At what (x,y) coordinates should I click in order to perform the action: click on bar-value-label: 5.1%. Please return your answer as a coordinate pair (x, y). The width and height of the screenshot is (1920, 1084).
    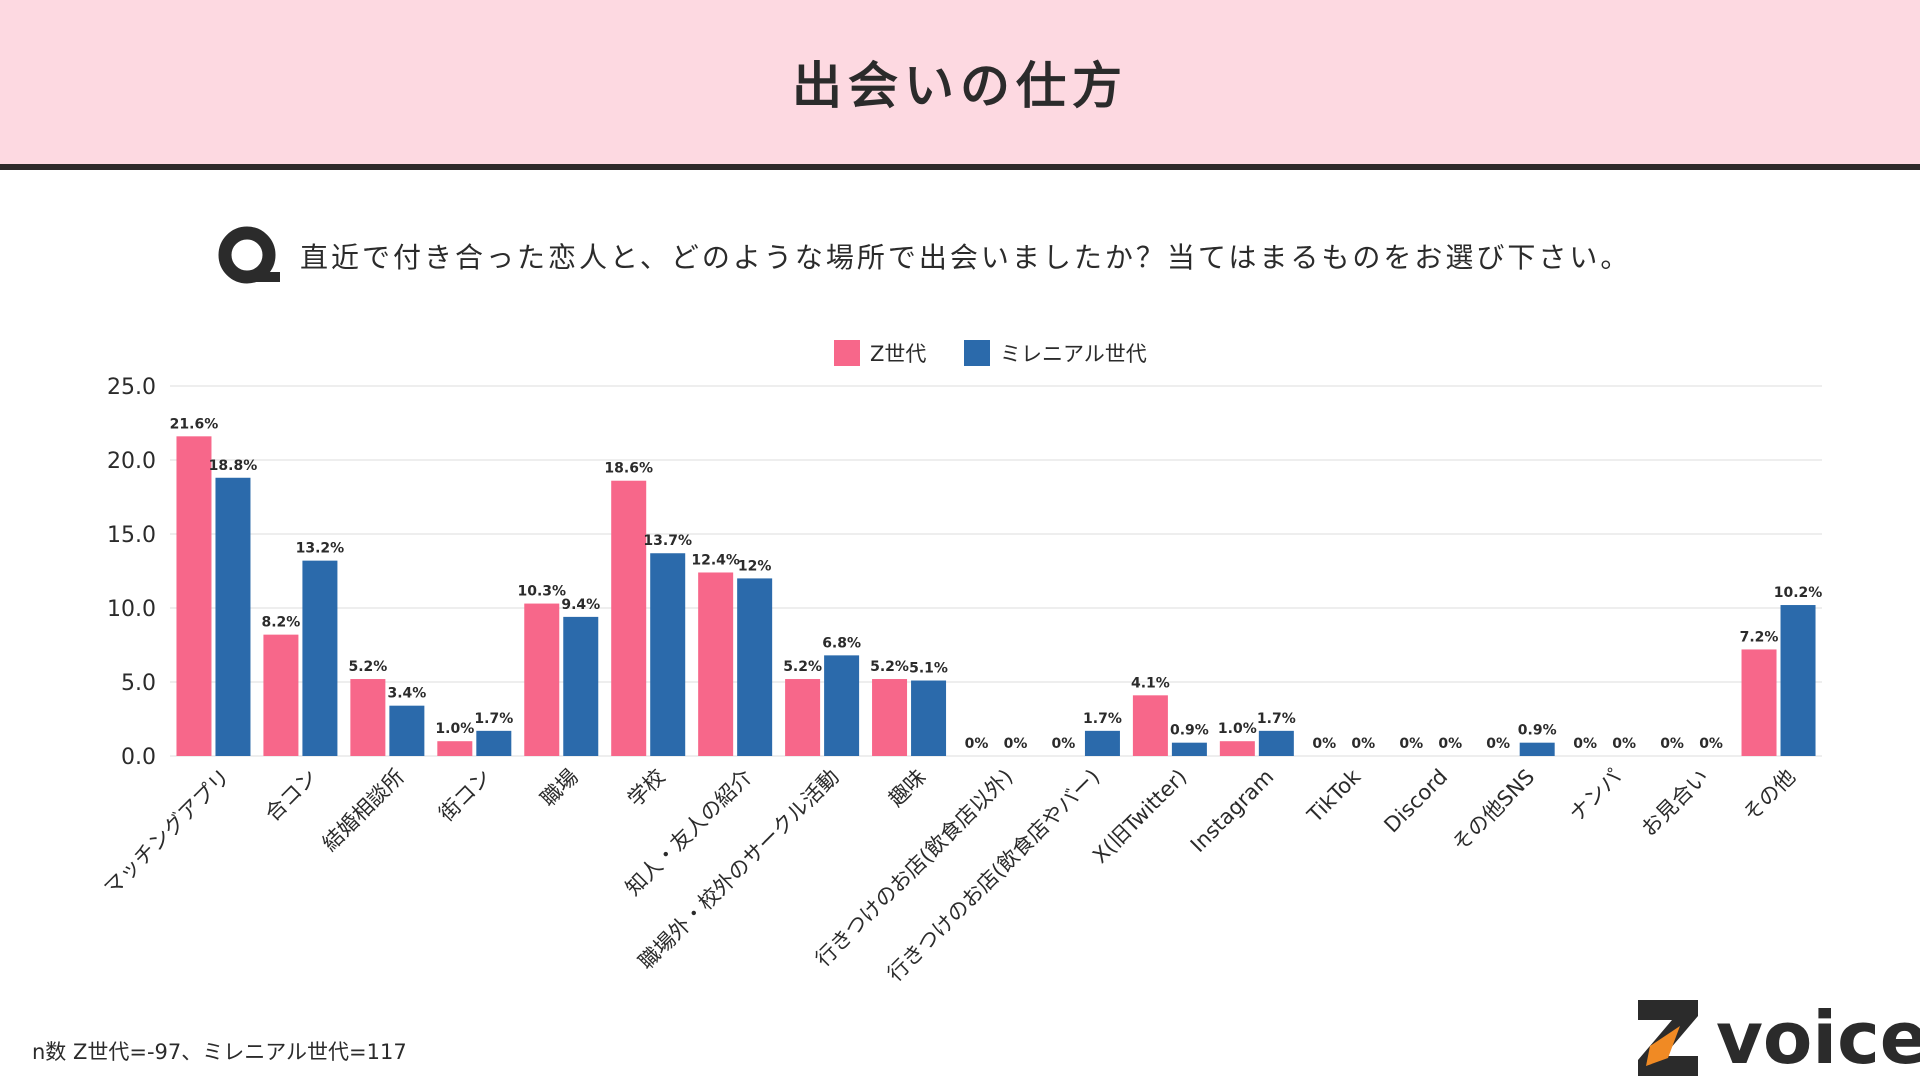
    Looking at the image, I should click on (928, 669).